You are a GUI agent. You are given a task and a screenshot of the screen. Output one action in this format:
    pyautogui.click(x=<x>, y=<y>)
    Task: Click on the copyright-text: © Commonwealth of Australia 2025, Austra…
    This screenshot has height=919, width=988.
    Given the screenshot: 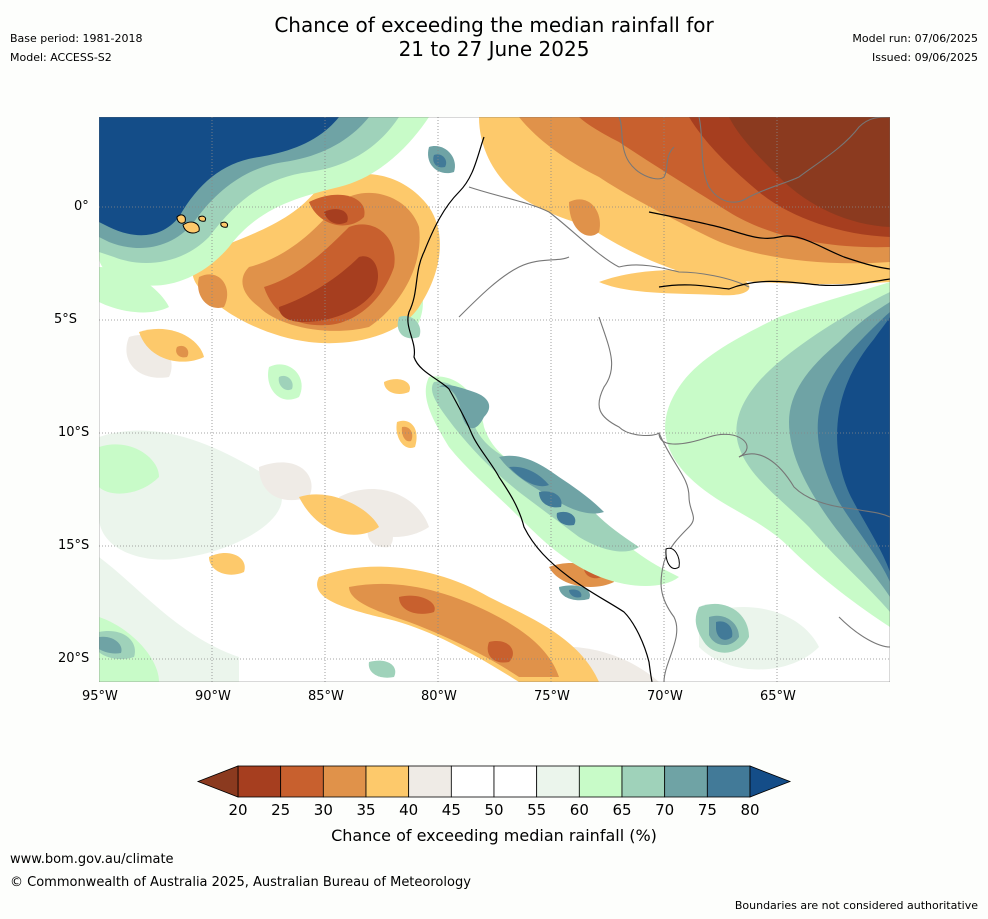 What is the action you would take?
    pyautogui.click(x=240, y=882)
    